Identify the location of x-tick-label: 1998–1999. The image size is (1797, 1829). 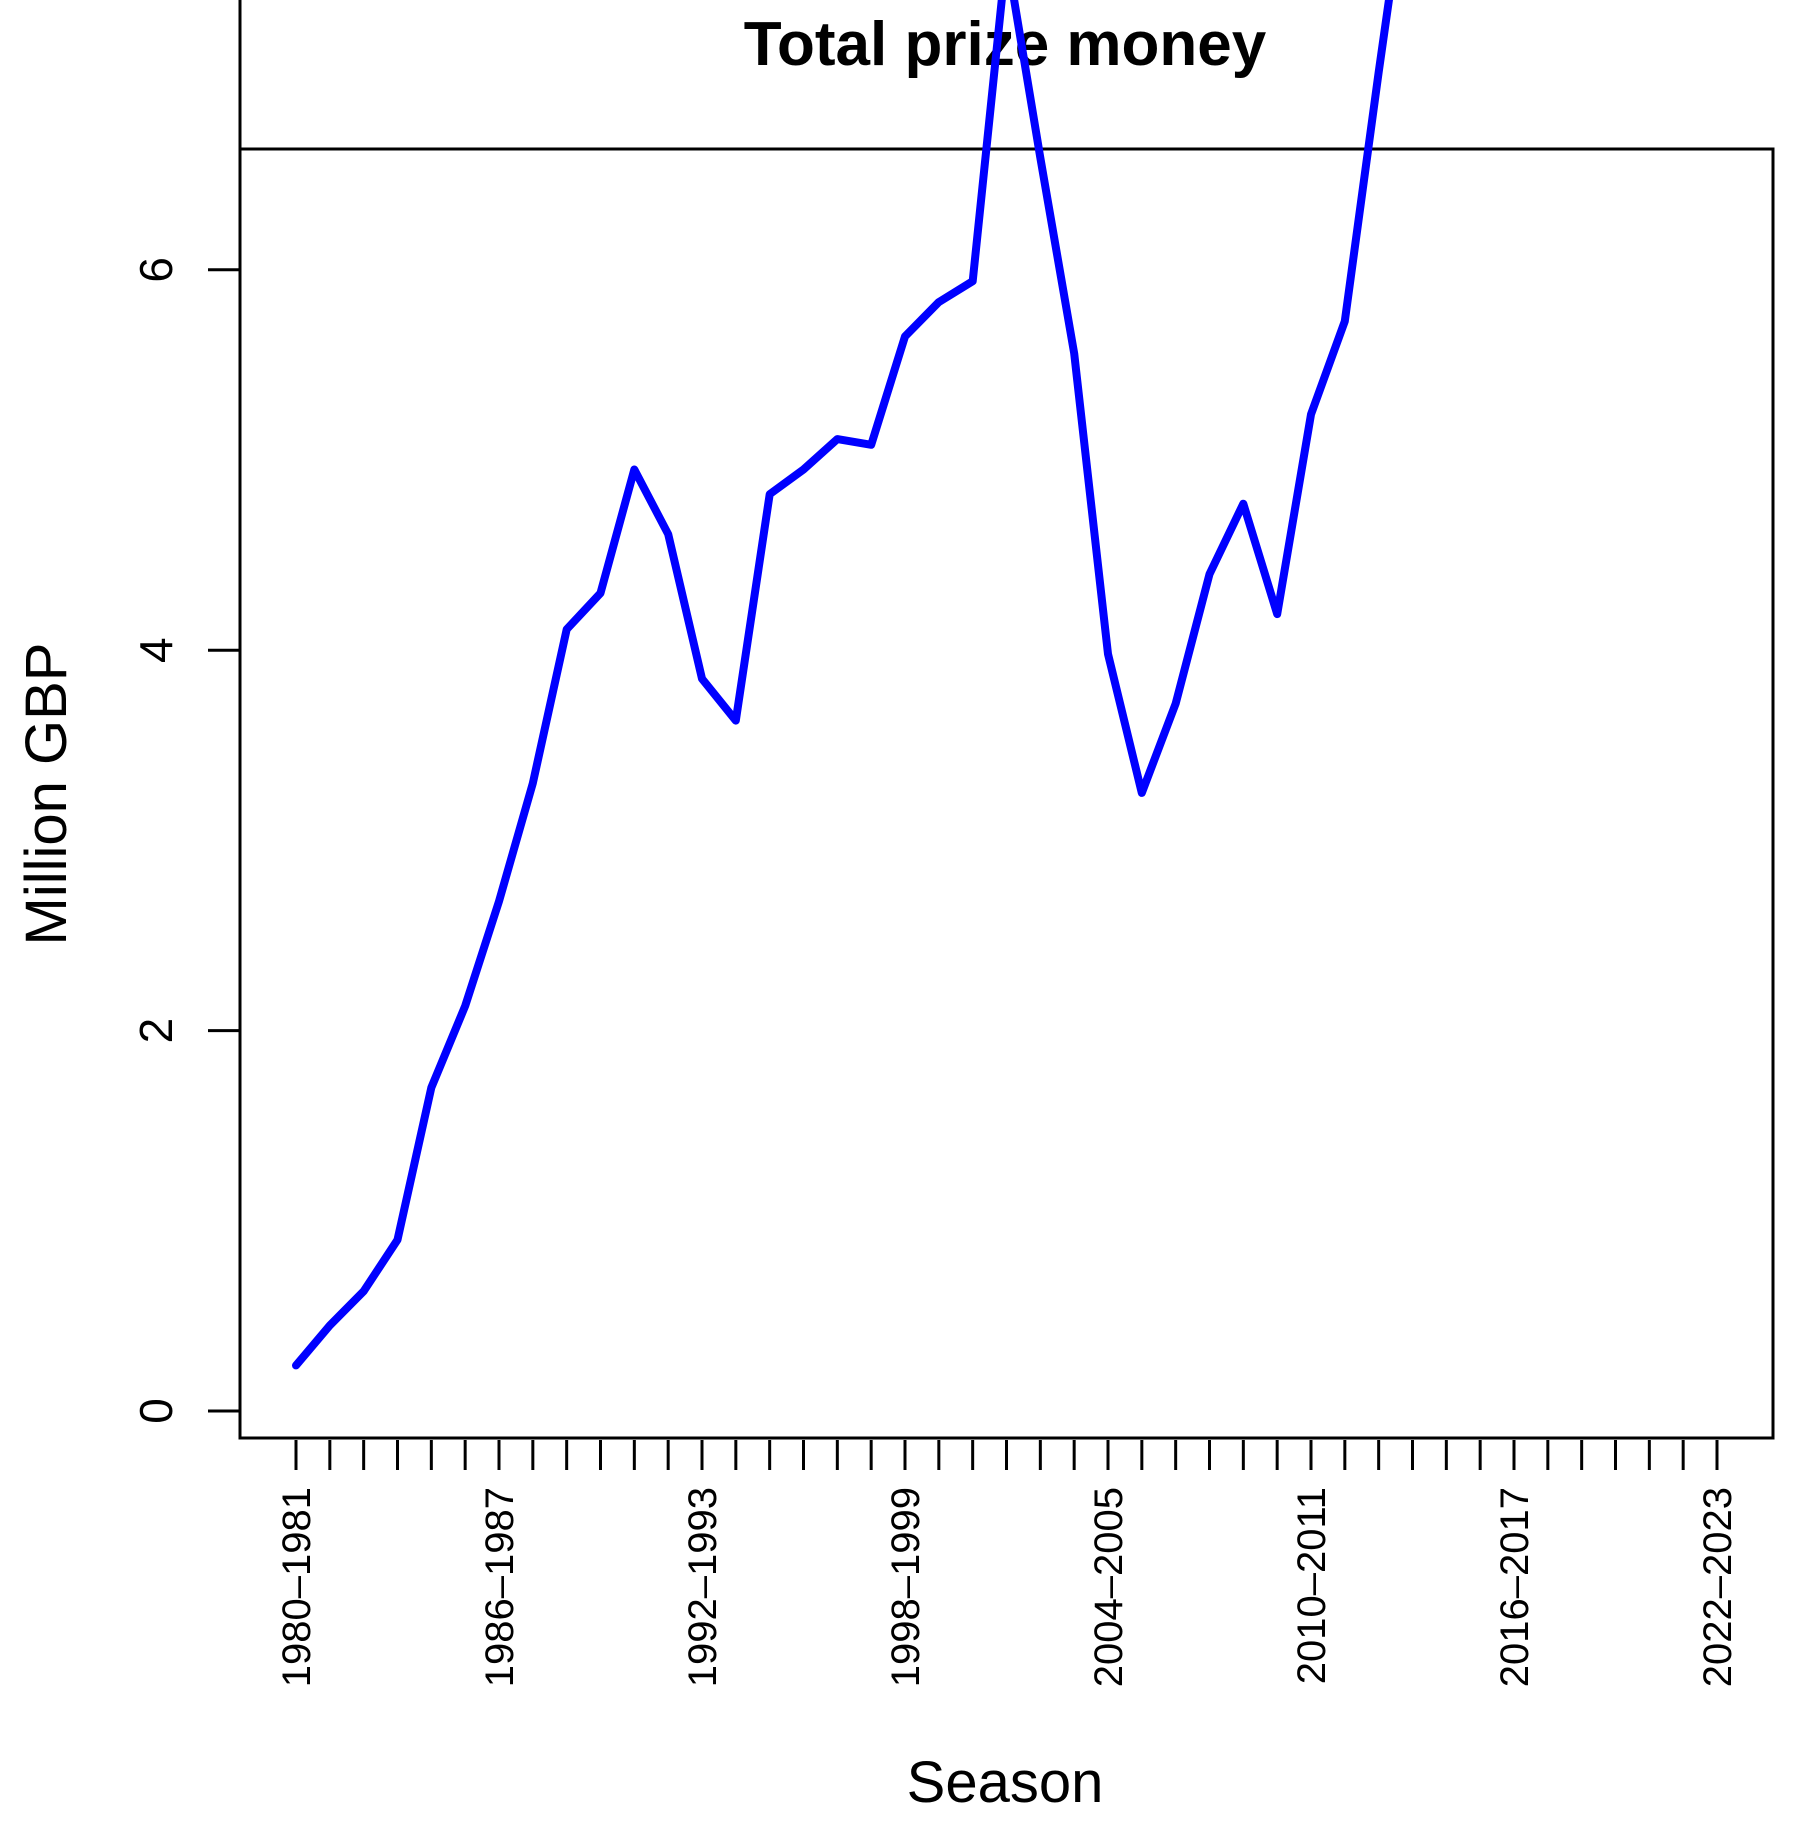
(906, 1587).